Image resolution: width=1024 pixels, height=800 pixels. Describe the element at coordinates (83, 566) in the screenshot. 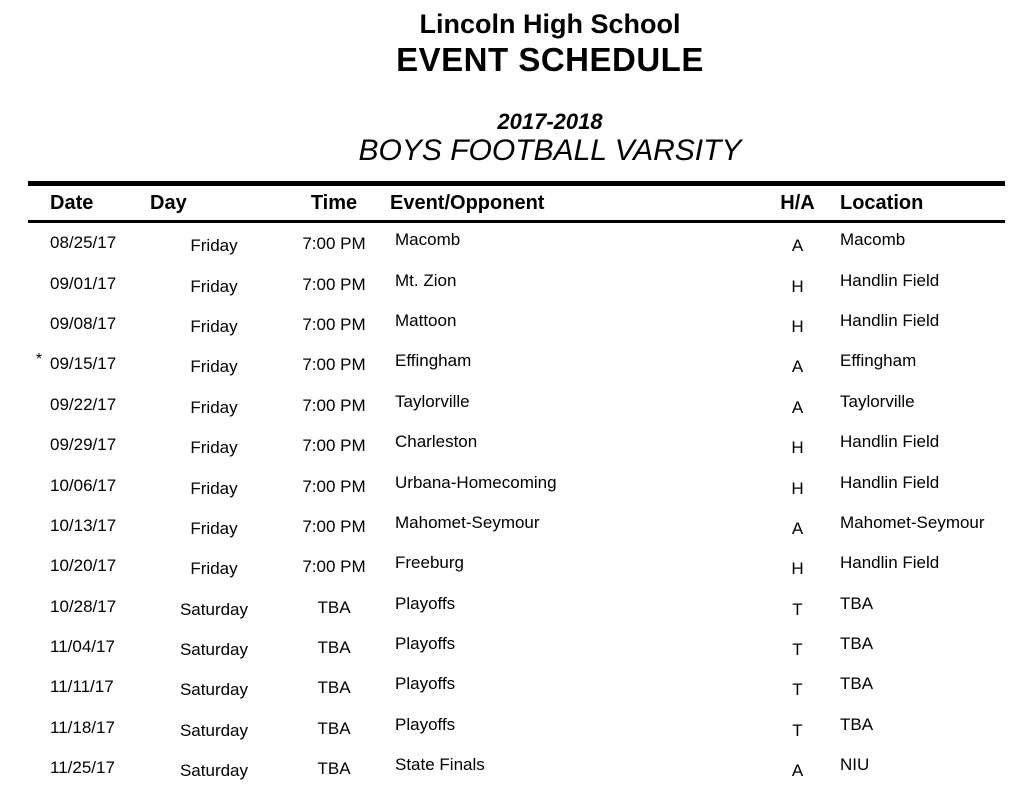

I see `cell-date: 10/20/17` at that location.